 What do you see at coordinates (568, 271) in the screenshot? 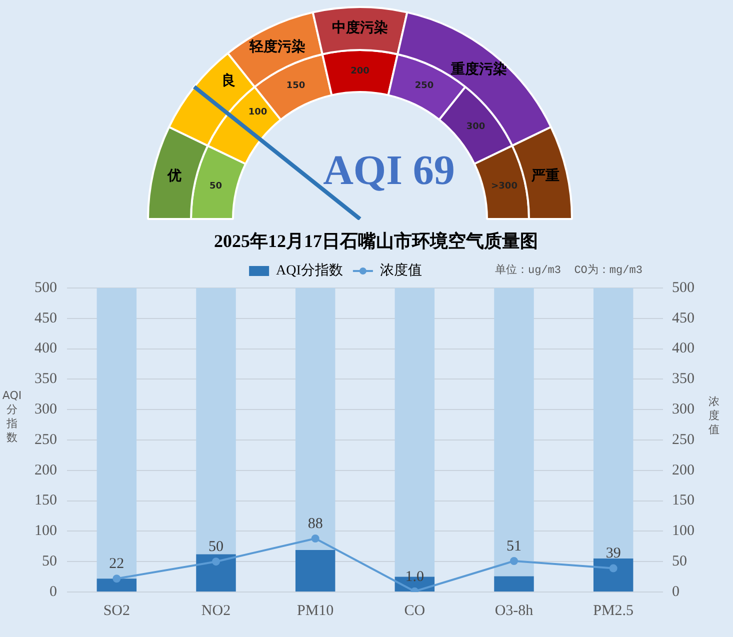
I see `text: 单位：ug/m3 CO为：mg/m3` at bounding box center [568, 271].